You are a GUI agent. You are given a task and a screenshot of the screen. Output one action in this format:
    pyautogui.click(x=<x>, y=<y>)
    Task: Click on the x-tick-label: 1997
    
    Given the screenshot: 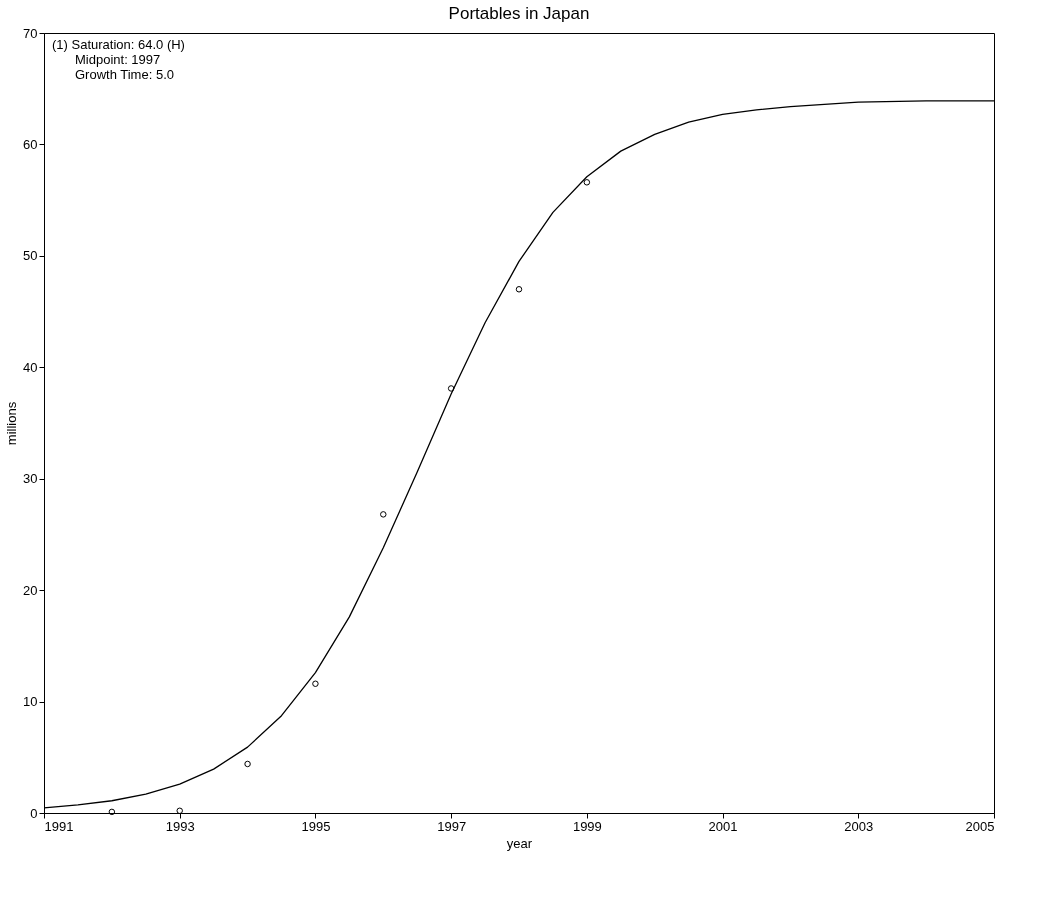 What is the action you would take?
    pyautogui.click(x=452, y=826)
    